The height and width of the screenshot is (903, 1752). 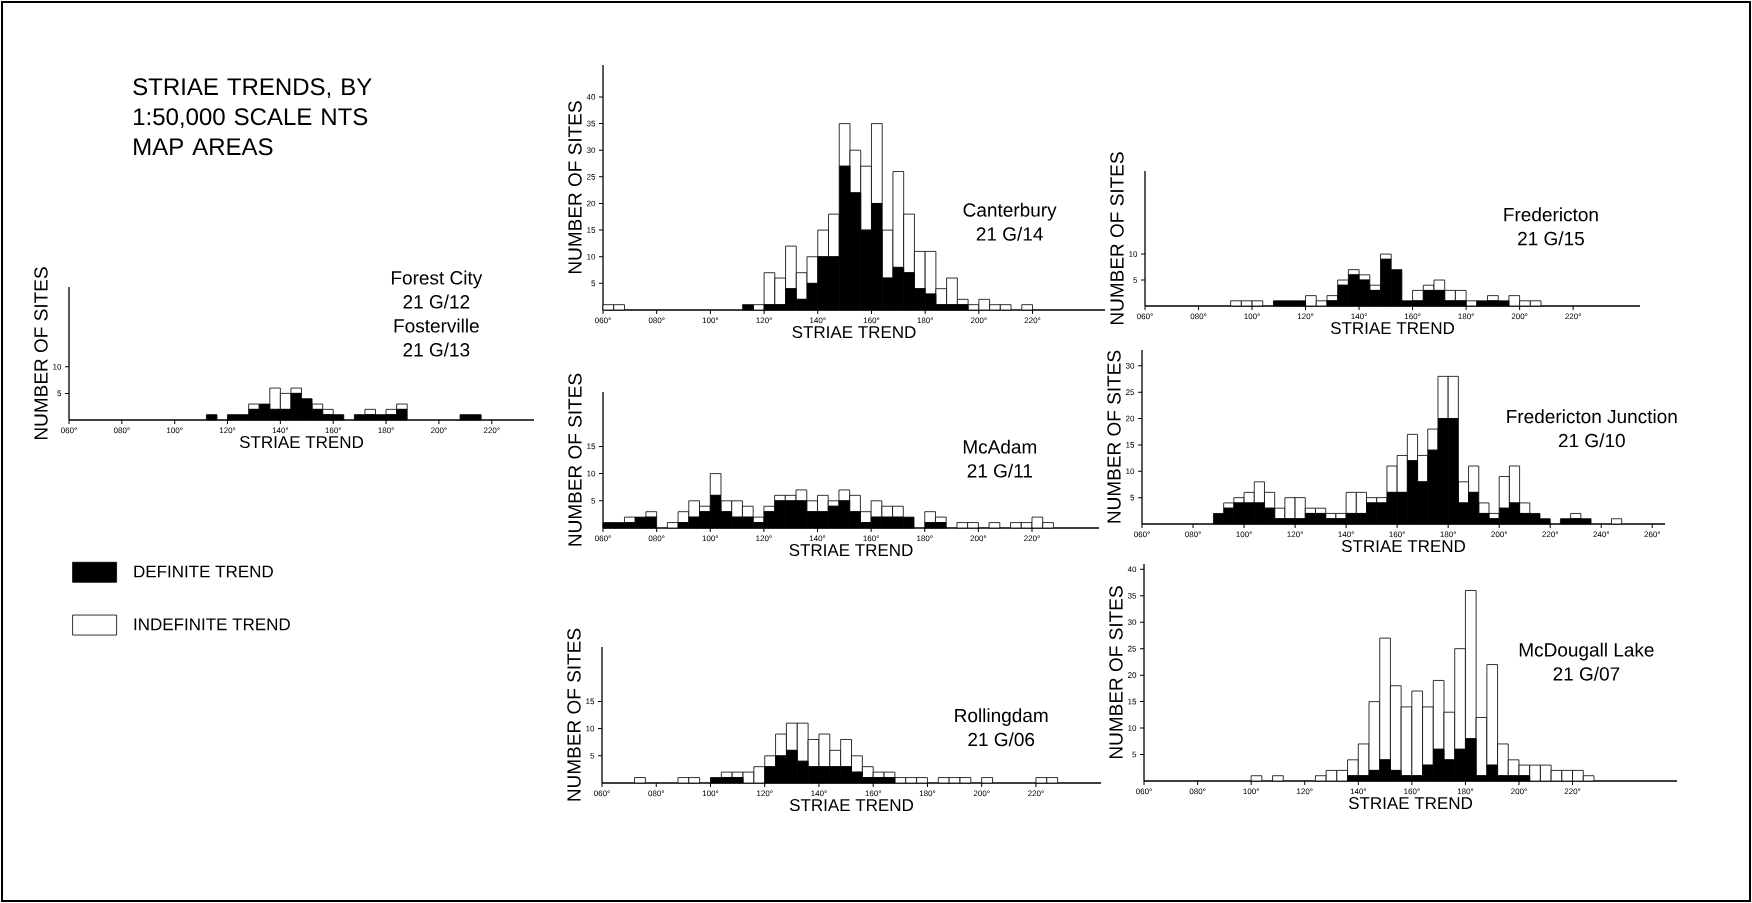 What do you see at coordinates (1000, 446) in the screenshot?
I see `annotation: McAdam` at bounding box center [1000, 446].